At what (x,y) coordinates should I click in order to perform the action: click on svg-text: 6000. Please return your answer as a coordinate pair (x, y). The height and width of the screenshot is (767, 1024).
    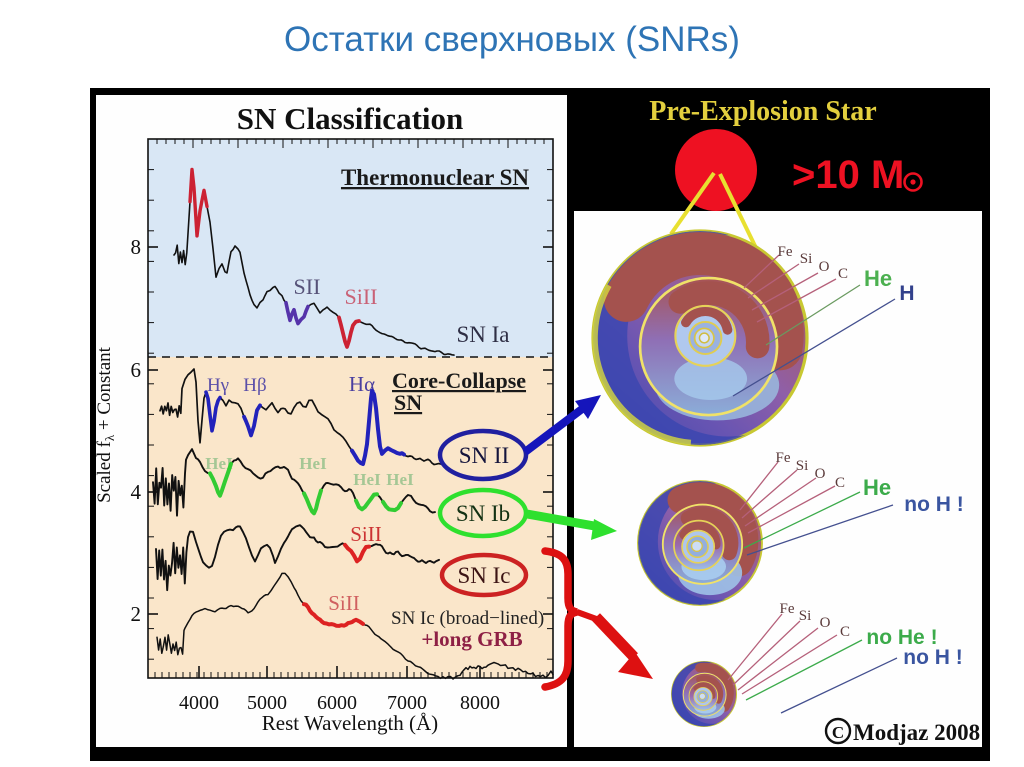
    Looking at the image, I should click on (337, 703).